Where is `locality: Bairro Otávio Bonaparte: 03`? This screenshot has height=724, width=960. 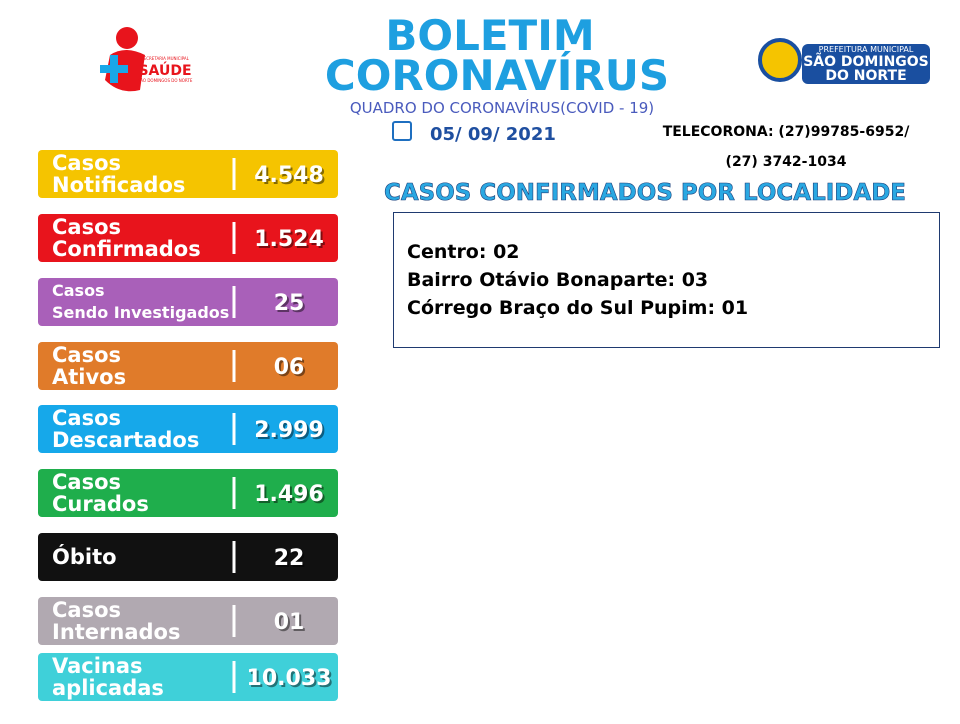
locality: Bairro Otávio Bonaparte: 03 is located at coordinates (557, 280).